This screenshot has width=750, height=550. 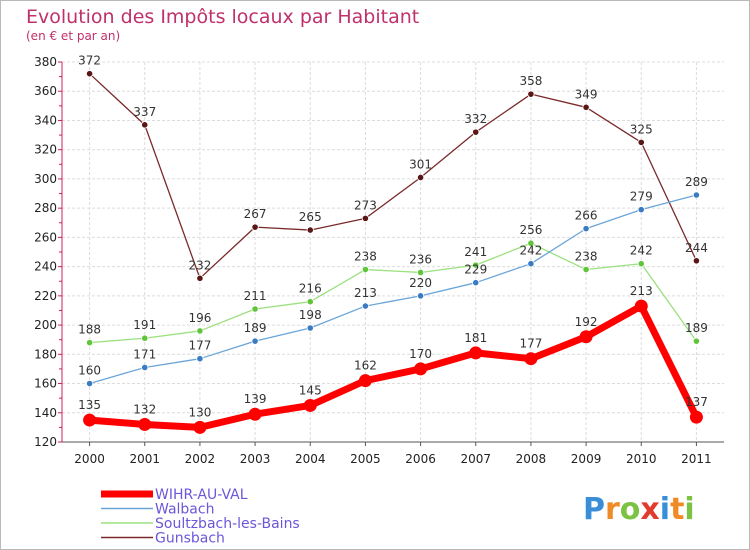 I want to click on data-label: 135, so click(x=89, y=405).